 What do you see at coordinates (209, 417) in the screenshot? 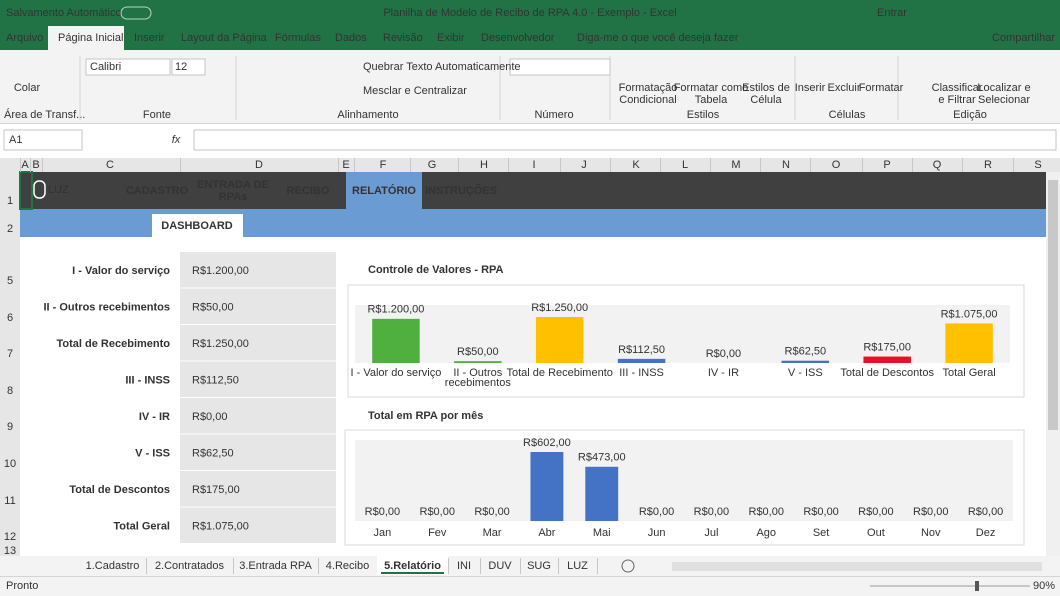
I see `summary-value: R$0,00` at bounding box center [209, 417].